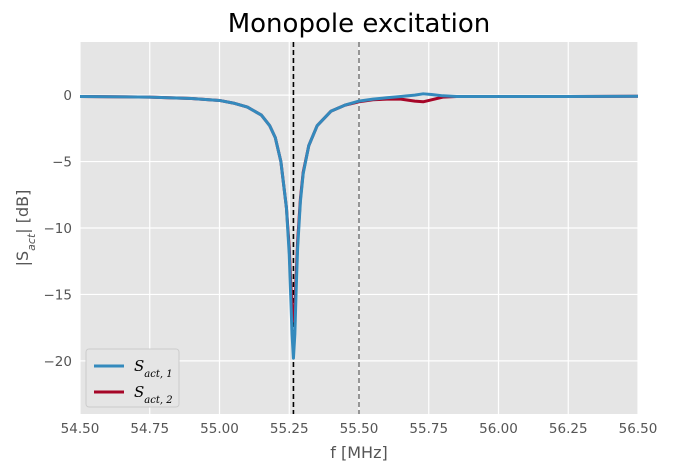 The height and width of the screenshot is (473, 673). I want to click on y-tick-label: −10, so click(58, 229).